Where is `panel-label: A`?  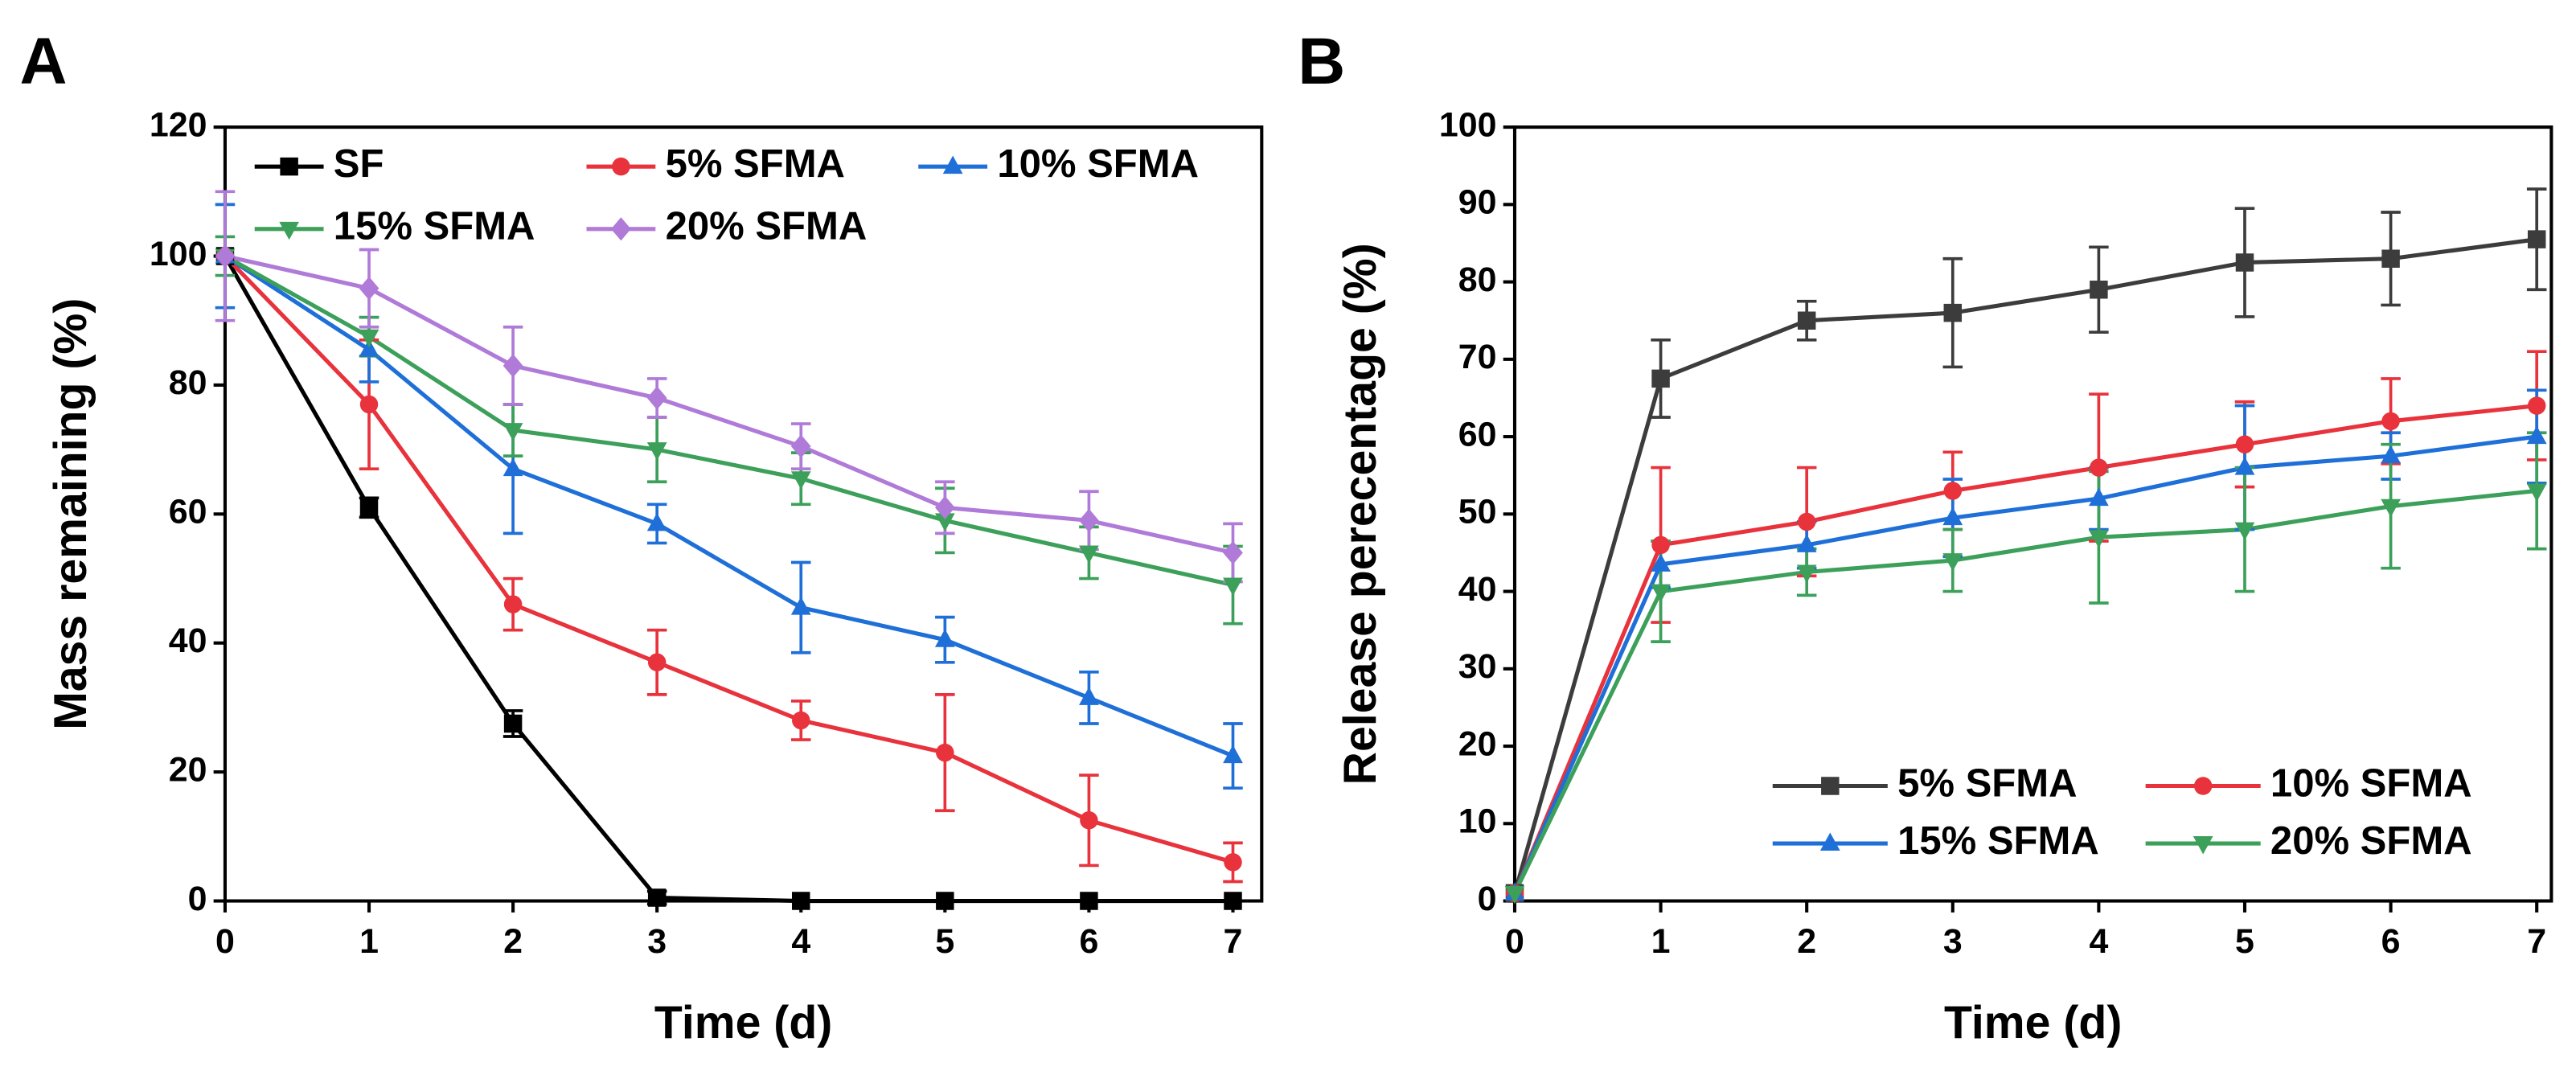 panel-label: A is located at coordinates (44, 62).